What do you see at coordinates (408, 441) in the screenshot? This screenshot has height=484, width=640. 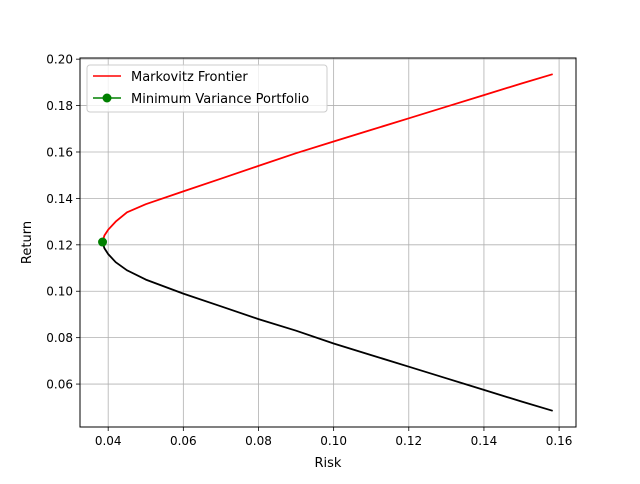 I see `x-tick-label: 0.12` at bounding box center [408, 441].